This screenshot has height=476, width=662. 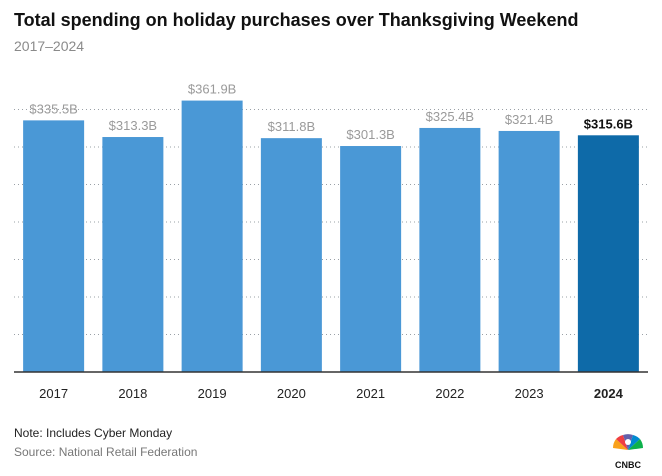 What do you see at coordinates (529, 251) in the screenshot?
I see `bar-2023` at bounding box center [529, 251].